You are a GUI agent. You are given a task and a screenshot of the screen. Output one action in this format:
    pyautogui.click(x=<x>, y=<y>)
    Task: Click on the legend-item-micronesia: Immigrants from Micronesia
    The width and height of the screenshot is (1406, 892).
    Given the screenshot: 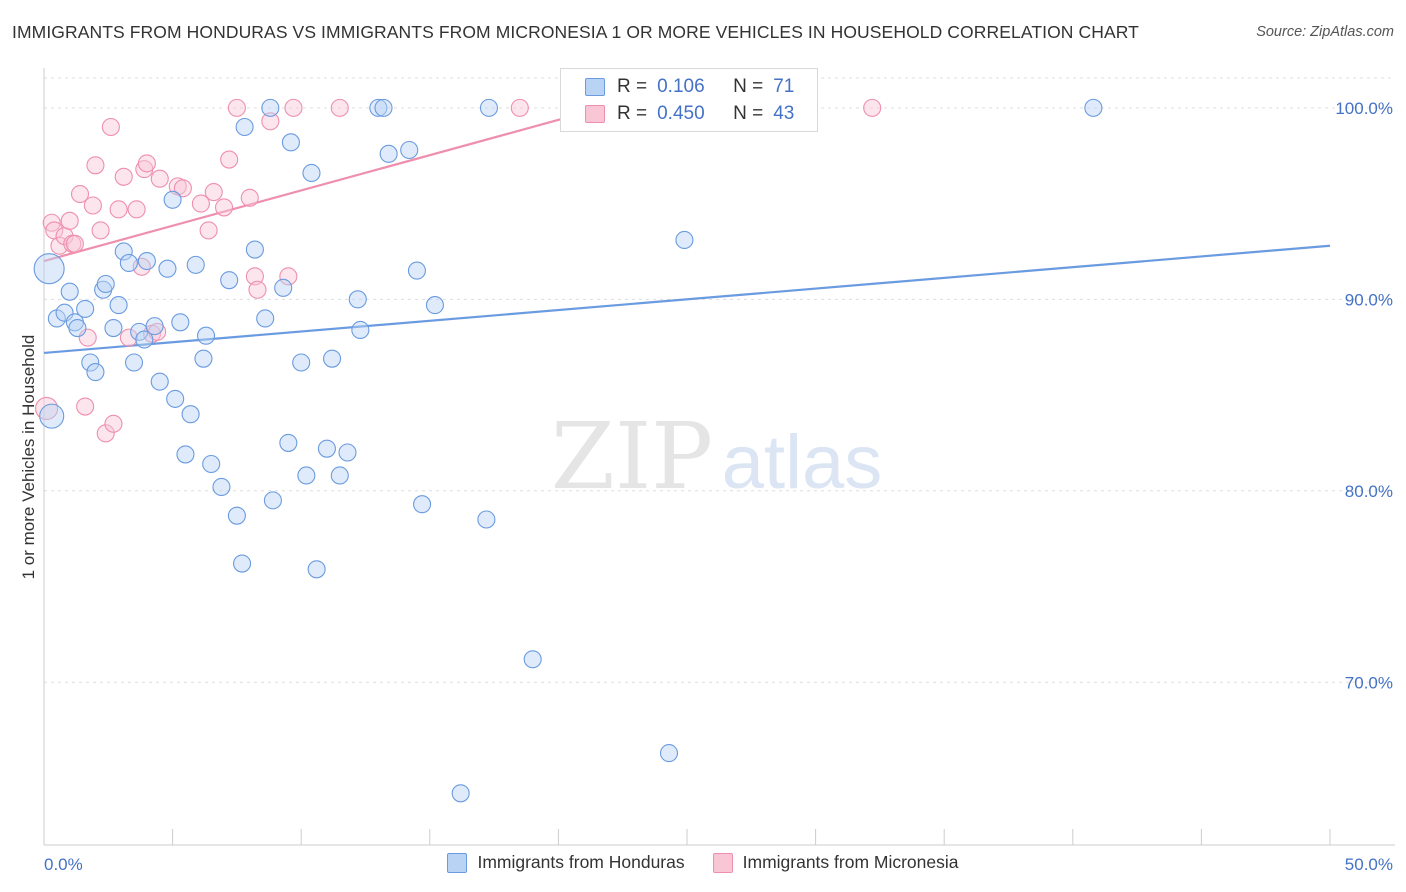 What is the action you would take?
    pyautogui.click(x=835, y=862)
    